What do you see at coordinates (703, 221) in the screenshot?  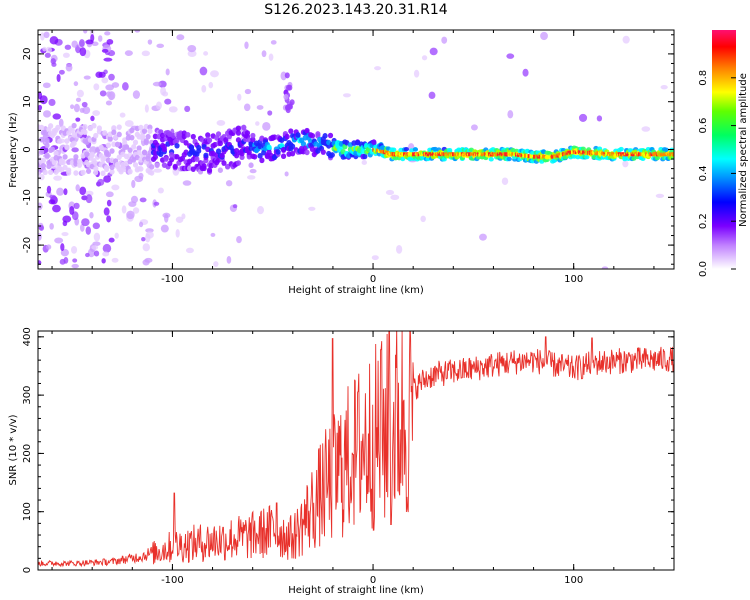 I see `colorbar-tick-label: 0.2` at bounding box center [703, 221].